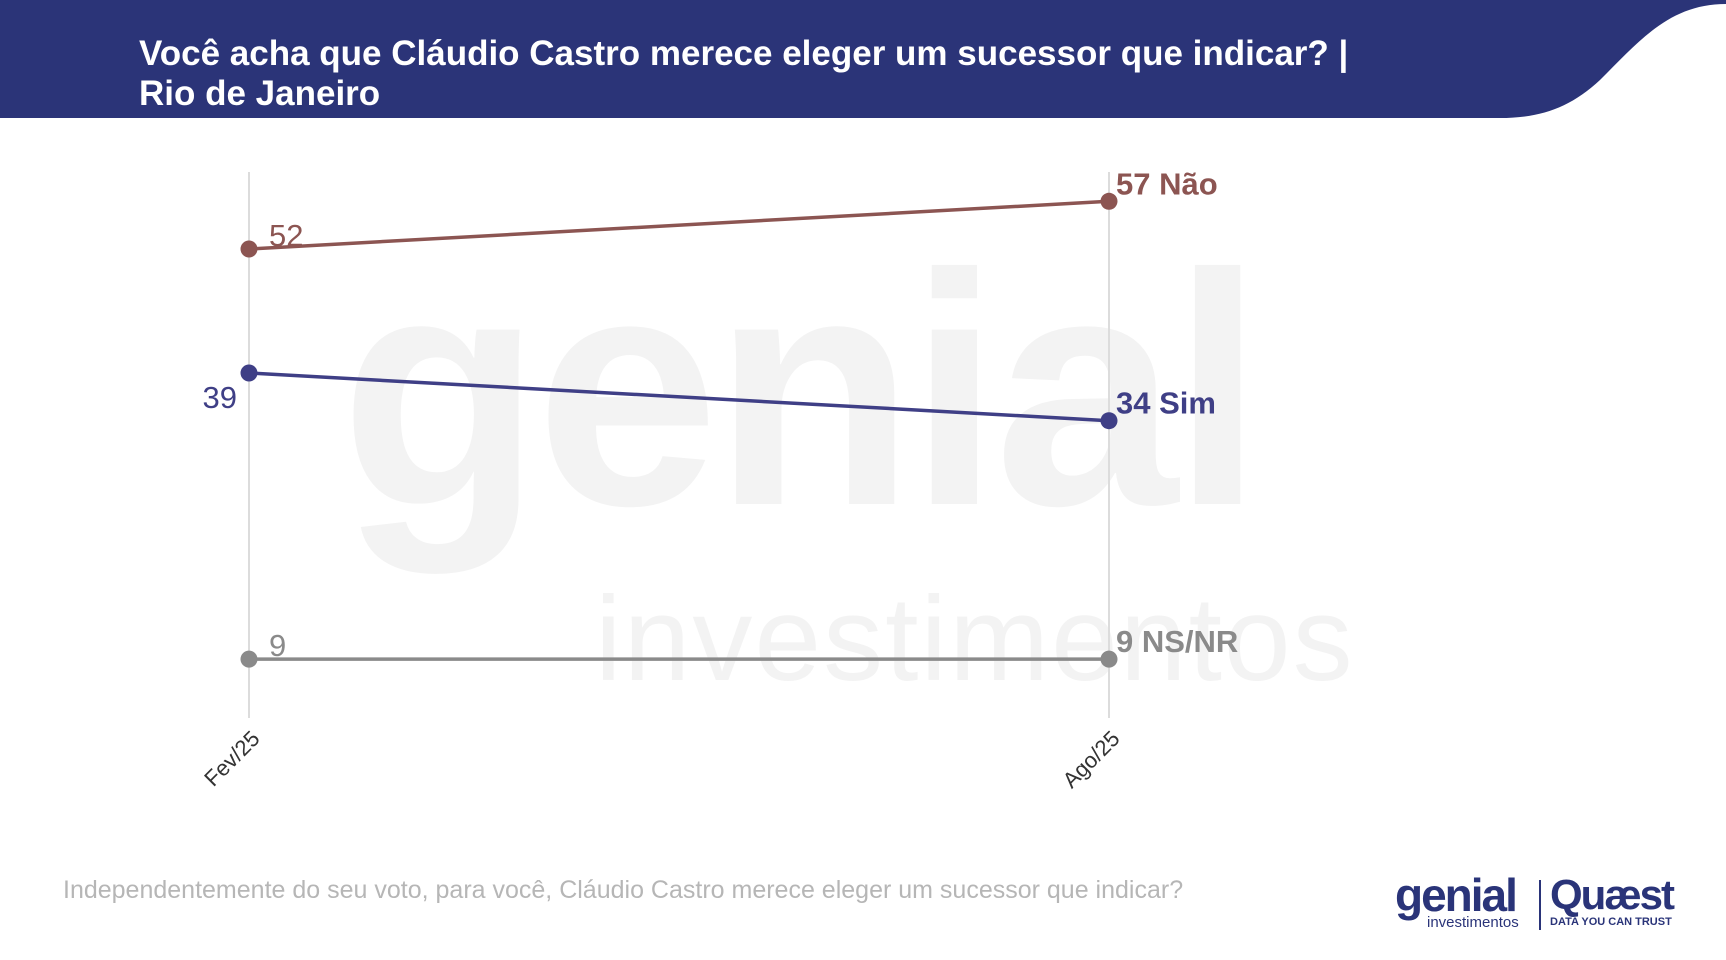 The width and height of the screenshot is (1726, 960). Describe the element at coordinates (260, 93) in the screenshot. I see `title-line-2: Rio de Janeiro` at that location.